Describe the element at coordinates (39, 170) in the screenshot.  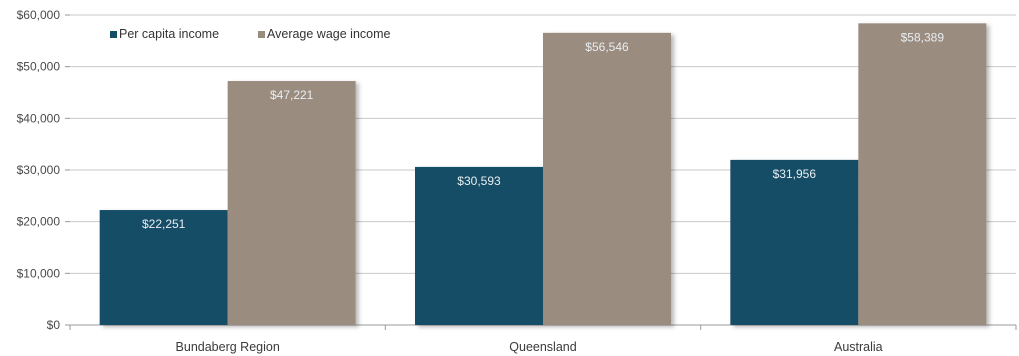
I see `y-tick-label: $30,000` at that location.